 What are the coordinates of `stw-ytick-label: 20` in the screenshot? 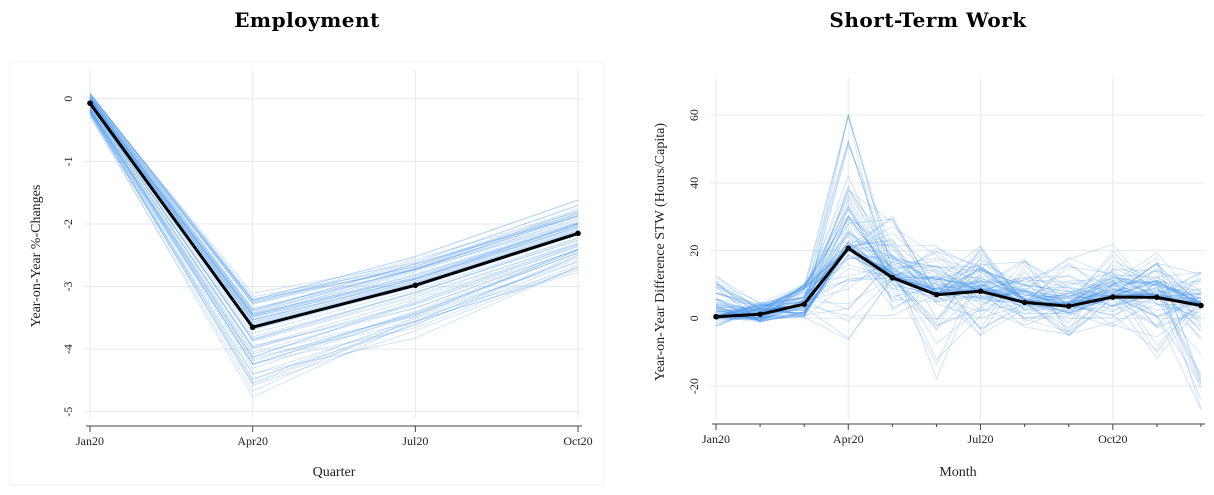 It's located at (694, 251).